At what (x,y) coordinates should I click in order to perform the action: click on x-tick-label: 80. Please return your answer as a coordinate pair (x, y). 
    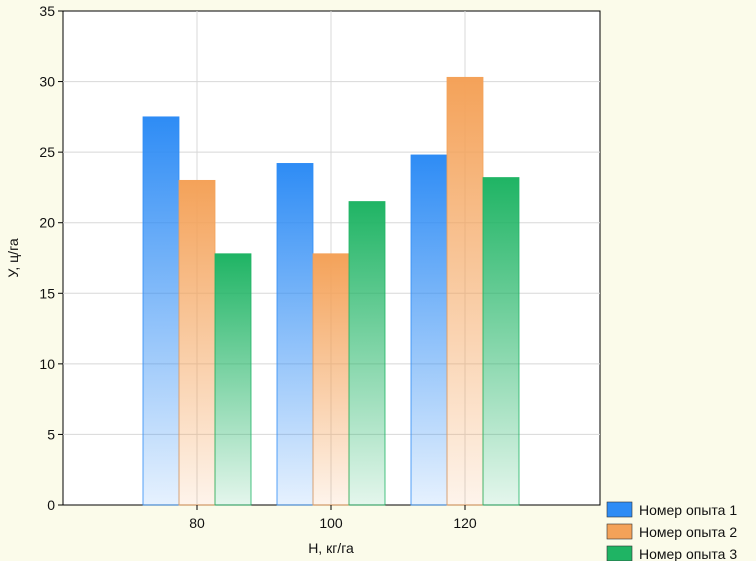
    Looking at the image, I should click on (197, 523).